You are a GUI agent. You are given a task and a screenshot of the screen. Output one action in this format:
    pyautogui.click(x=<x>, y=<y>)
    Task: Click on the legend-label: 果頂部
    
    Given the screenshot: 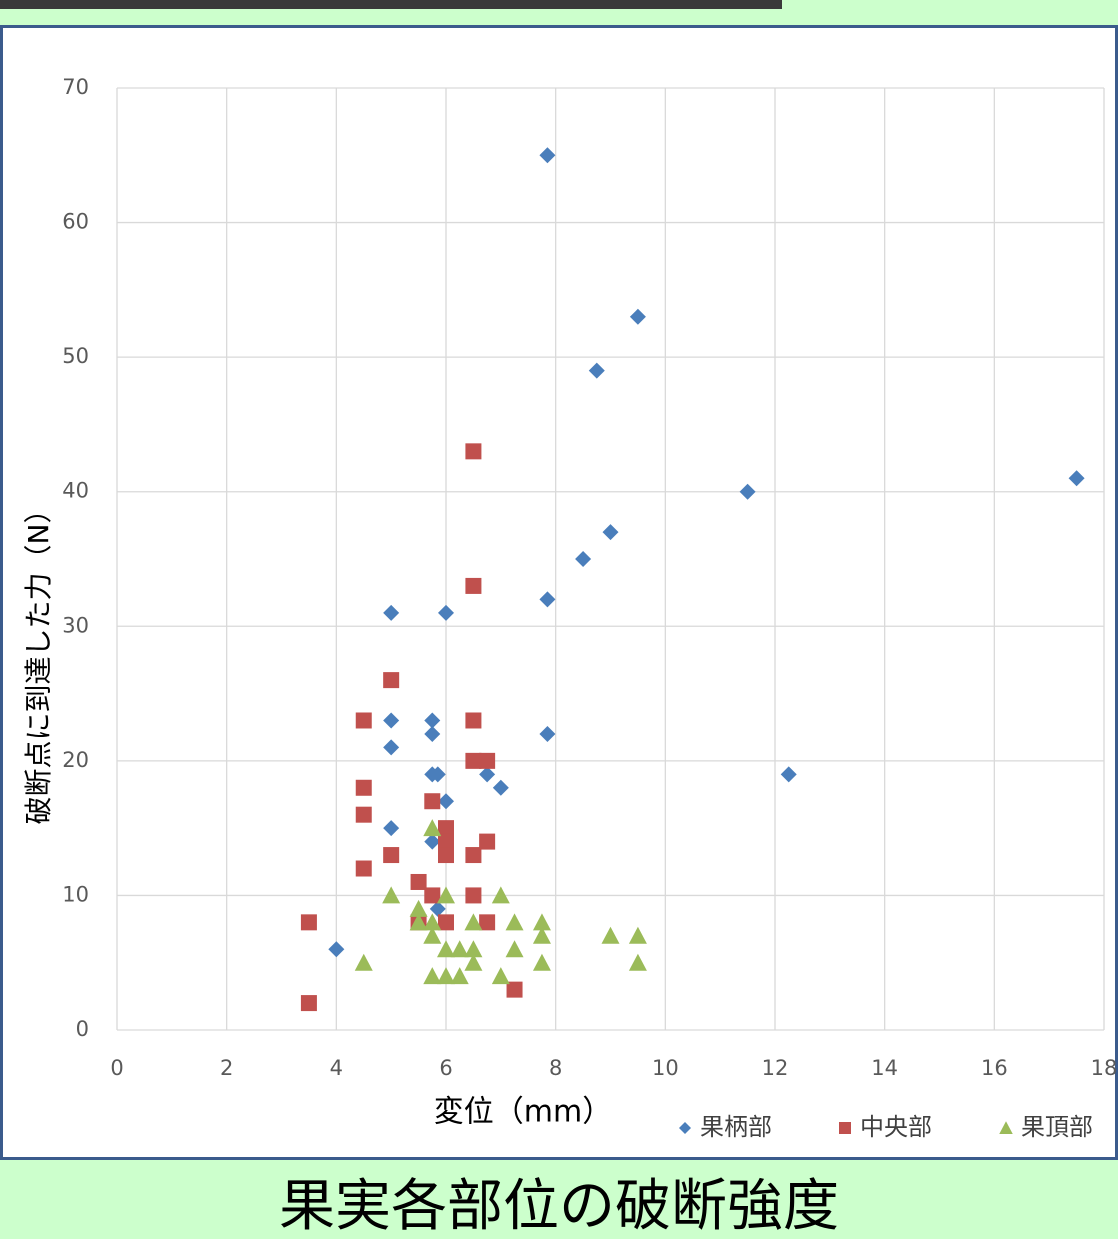 What is the action you would take?
    pyautogui.click(x=1057, y=1127)
    